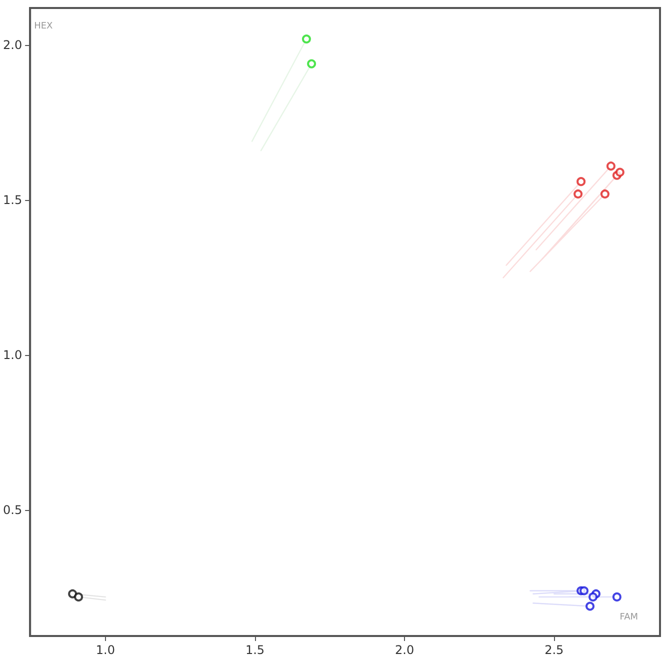  I want to click on x-axis-title: FAM, so click(629, 617).